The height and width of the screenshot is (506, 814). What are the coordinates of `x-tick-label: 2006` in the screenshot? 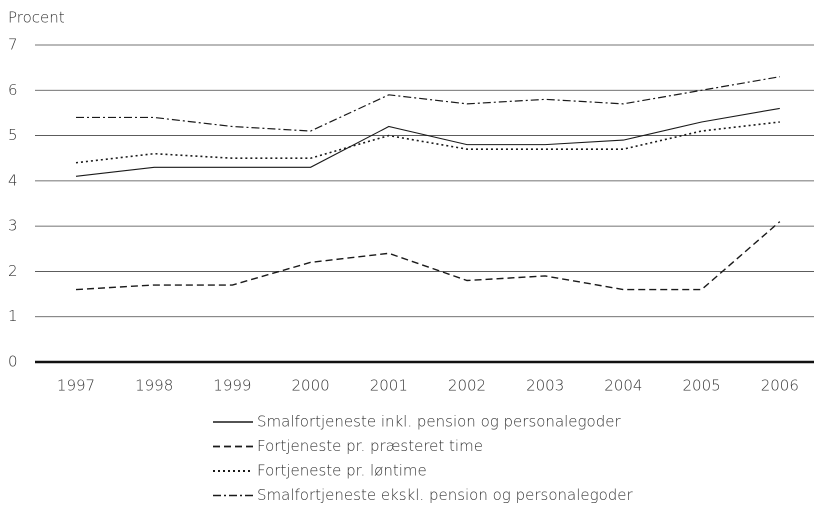 It's located at (780, 386).